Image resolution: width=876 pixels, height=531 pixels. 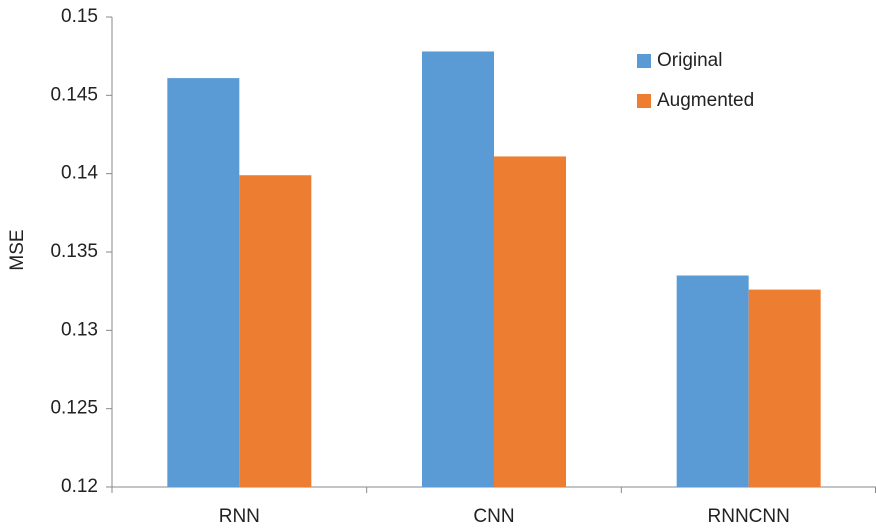 I want to click on y-tick-label: 0.15, so click(x=79, y=16).